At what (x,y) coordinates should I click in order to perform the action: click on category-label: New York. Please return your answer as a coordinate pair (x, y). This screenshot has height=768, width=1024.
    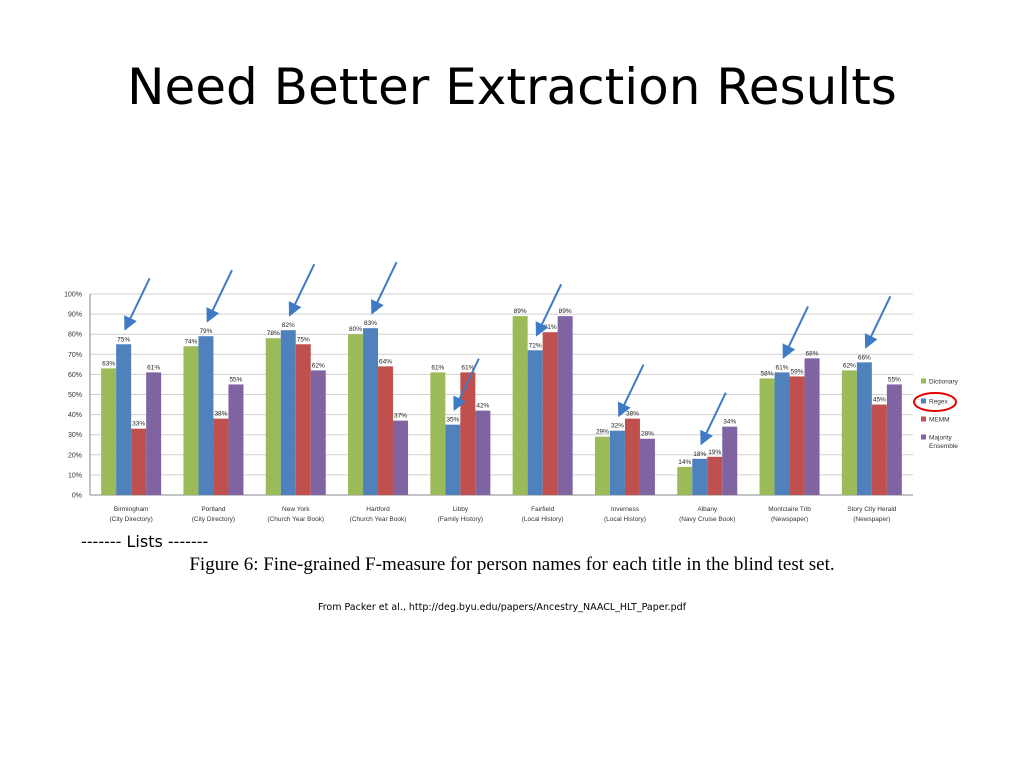
    Looking at the image, I should click on (296, 509).